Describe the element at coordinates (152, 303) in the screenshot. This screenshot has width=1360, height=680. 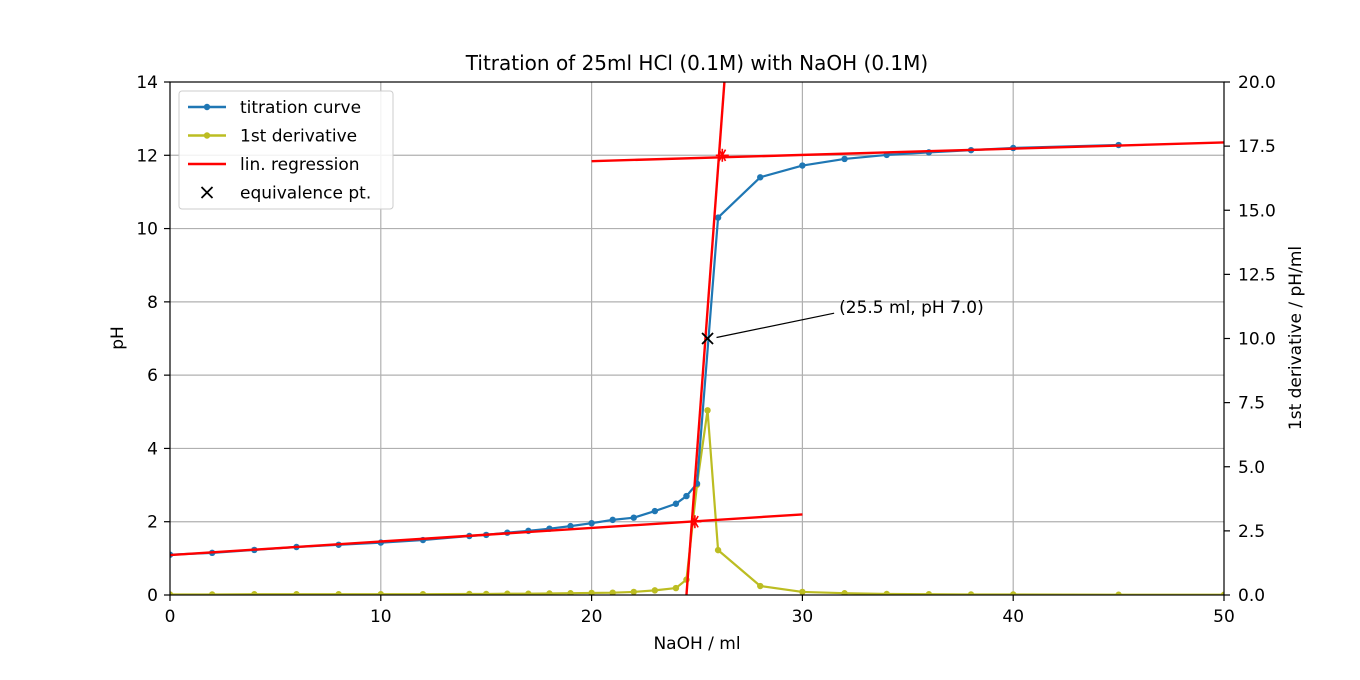
I see `y-tick-label: 8` at that location.